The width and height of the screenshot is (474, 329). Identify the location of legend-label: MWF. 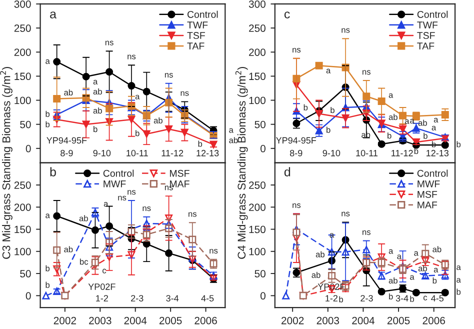
(115, 184).